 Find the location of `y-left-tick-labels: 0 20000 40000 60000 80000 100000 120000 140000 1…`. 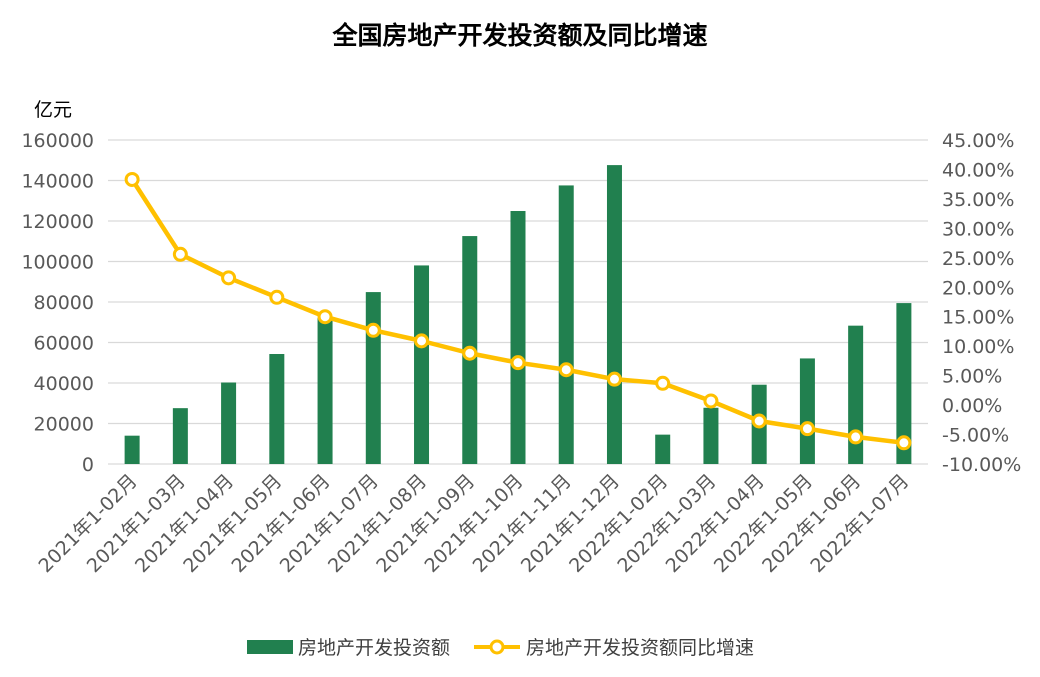

y-left-tick-labels: 0 20000 40000 60000 80000 100000 120000 140000 1… is located at coordinates (57, 303).